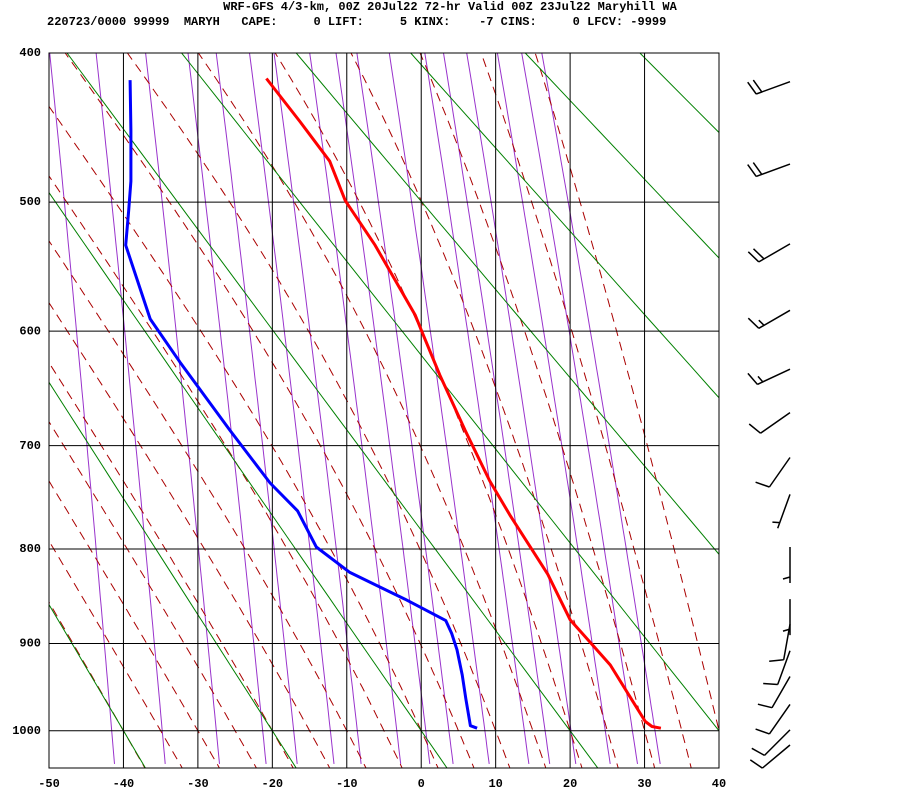 The width and height of the screenshot is (900, 800). I want to click on x-tick-label: -30, so click(198, 784).